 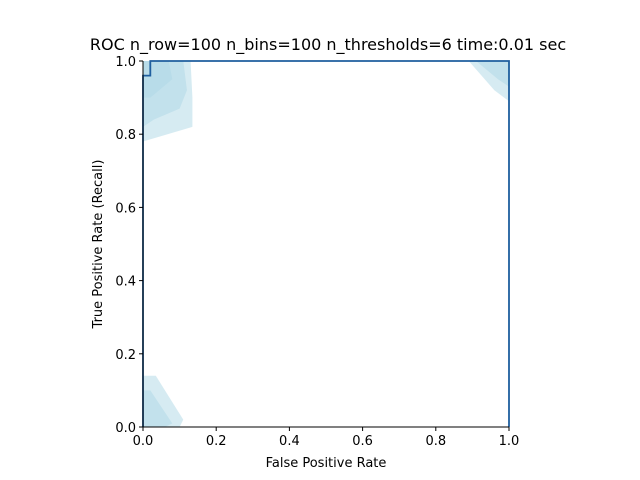 What do you see at coordinates (326, 463) in the screenshot?
I see `x-axis-label: False Positive Rate` at bounding box center [326, 463].